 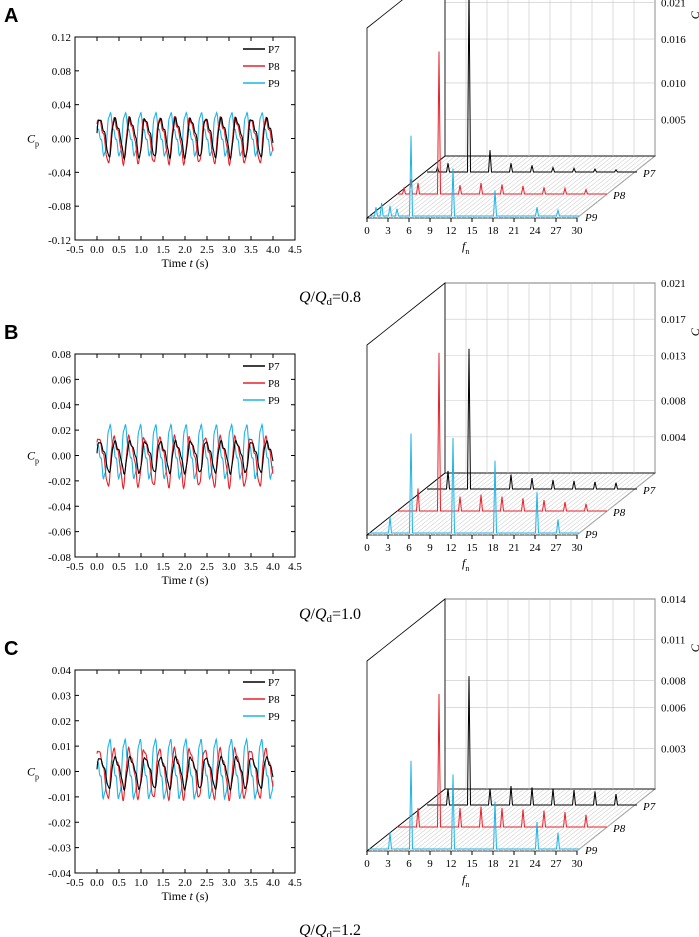 I want to click on x-tick-label: 0, so click(x=367, y=548).